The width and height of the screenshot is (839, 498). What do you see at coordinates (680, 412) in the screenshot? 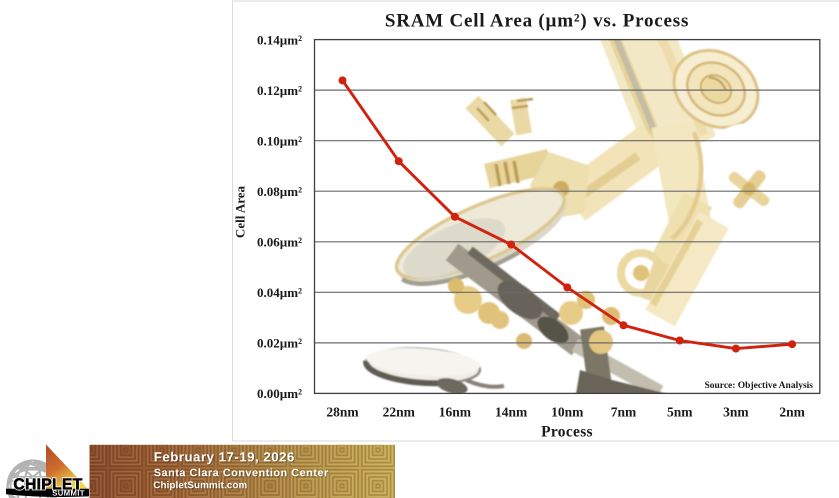
I see `svg-text: 5nm` at bounding box center [680, 412].